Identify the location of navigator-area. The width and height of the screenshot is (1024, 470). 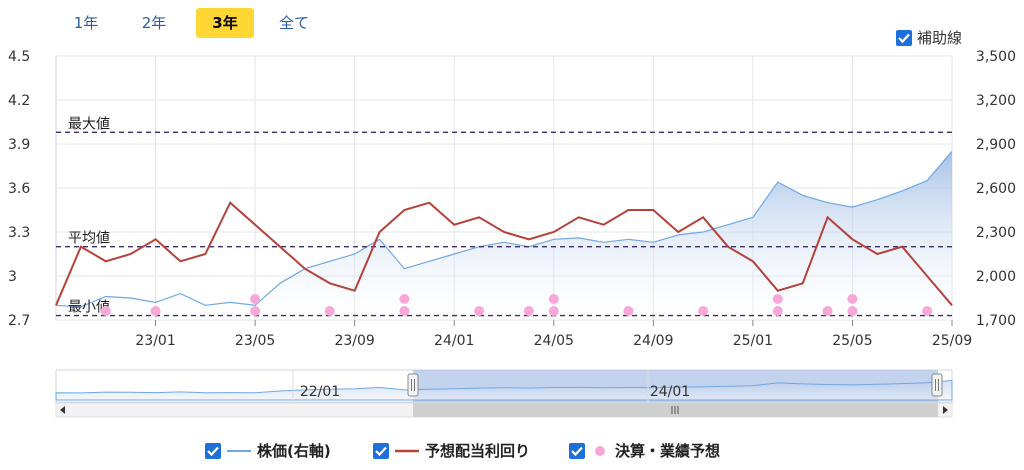
(504, 390).